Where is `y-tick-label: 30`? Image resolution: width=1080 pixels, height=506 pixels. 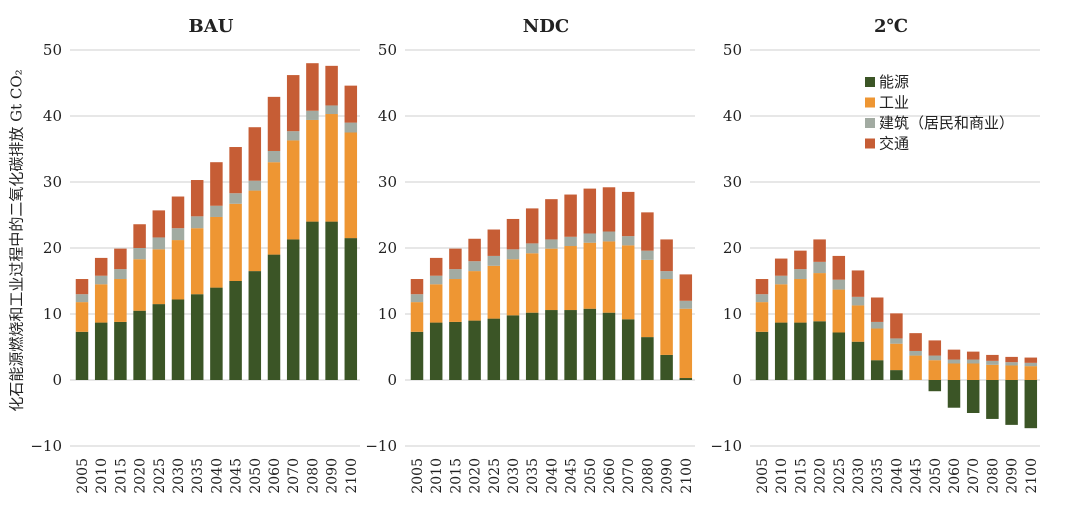
y-tick-label: 30 is located at coordinates (387, 182).